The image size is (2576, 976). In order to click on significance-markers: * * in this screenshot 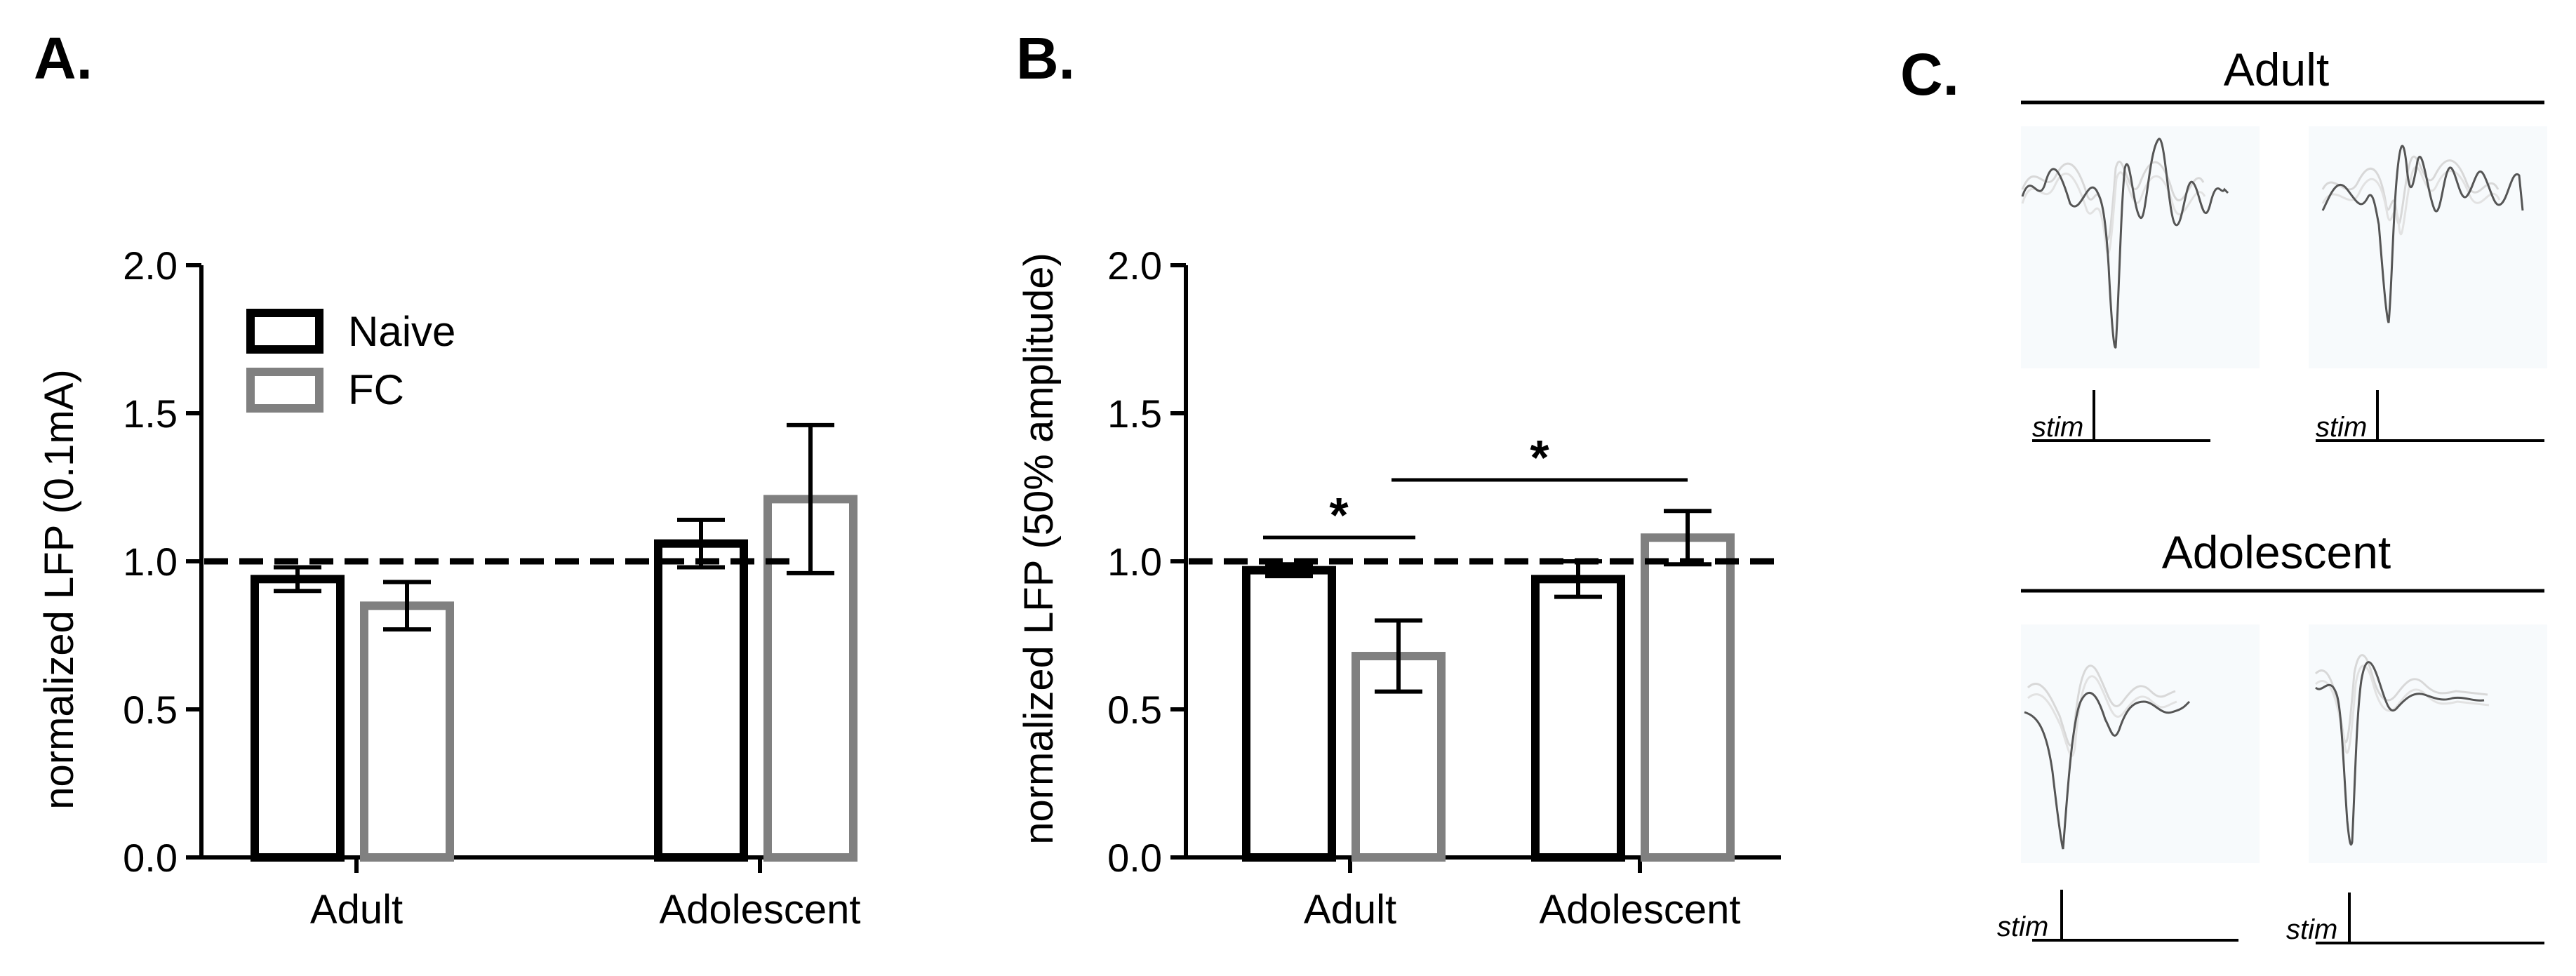, I will do `click(1476, 486)`.